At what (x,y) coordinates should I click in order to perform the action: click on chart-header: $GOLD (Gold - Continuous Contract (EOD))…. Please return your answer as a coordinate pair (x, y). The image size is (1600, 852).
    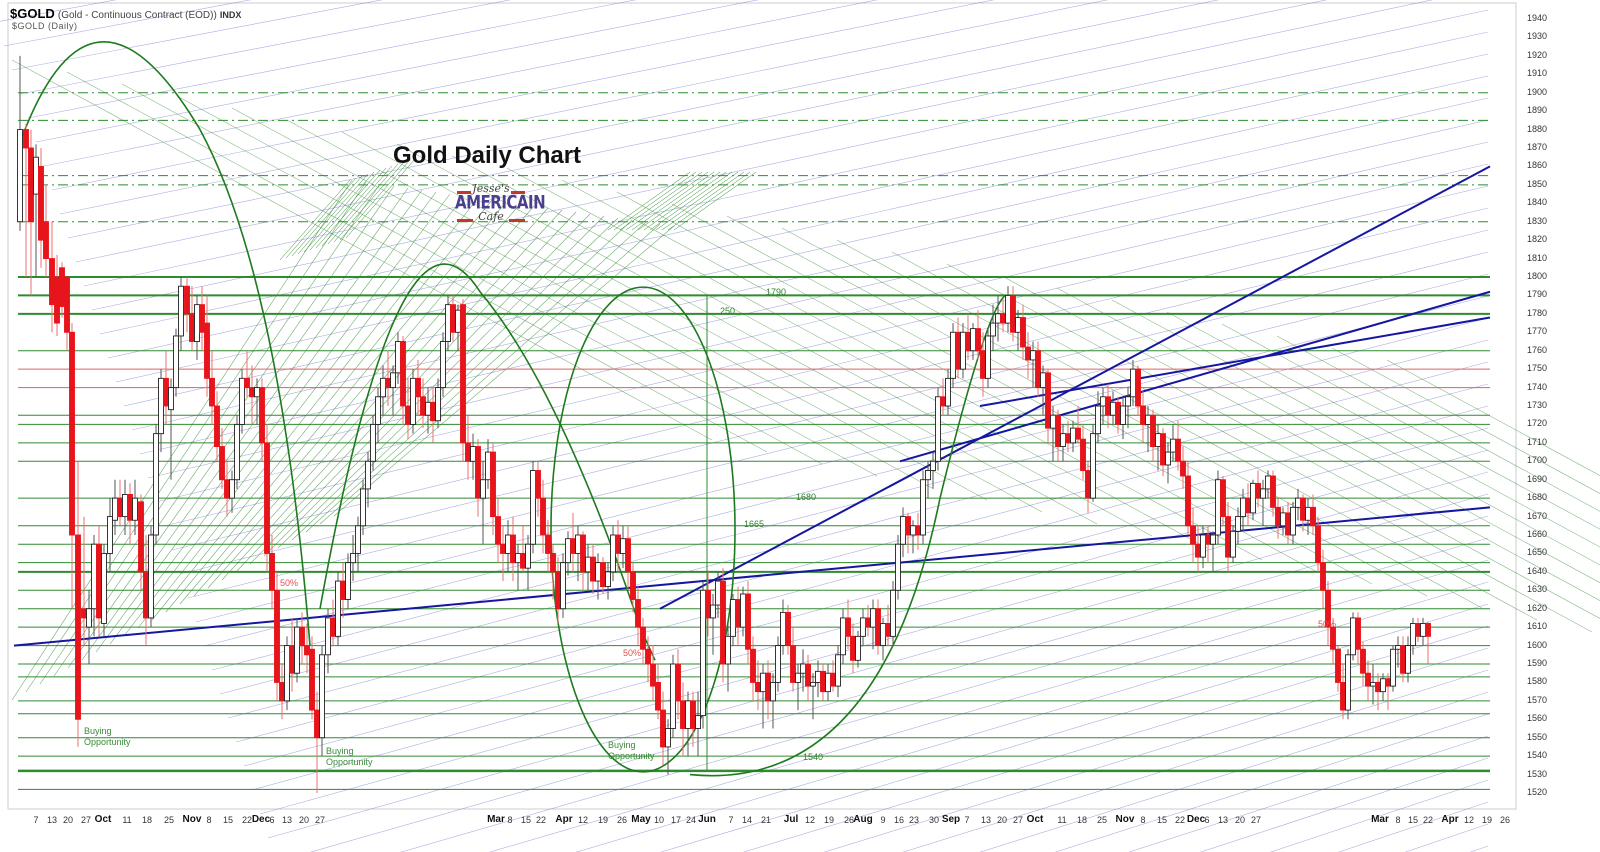
    Looking at the image, I should click on (125, 13).